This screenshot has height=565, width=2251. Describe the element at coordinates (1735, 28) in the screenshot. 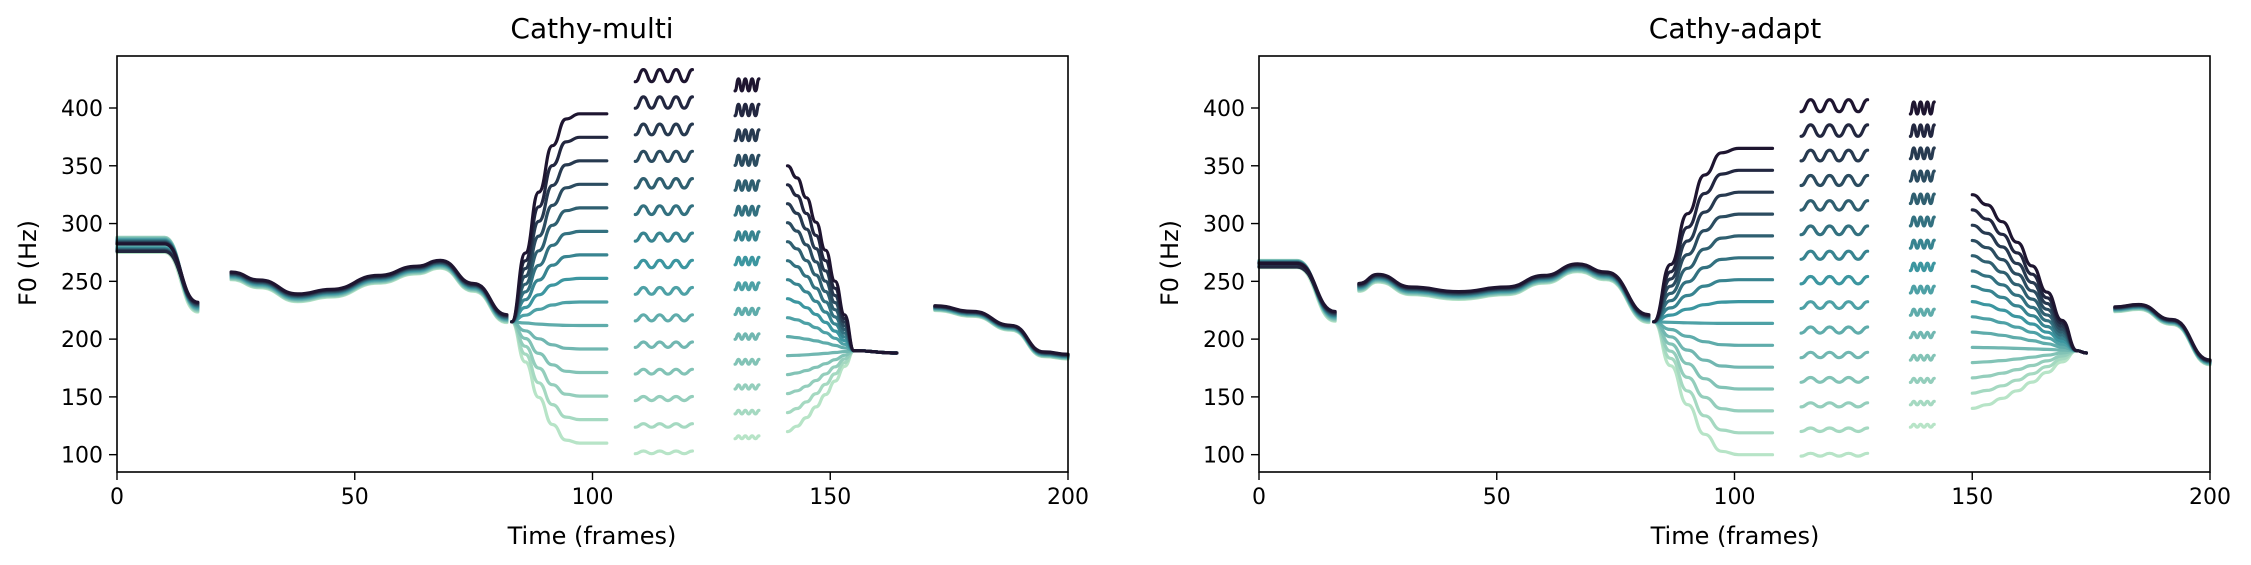

I see `chart-title: Cathy-adapt` at that location.